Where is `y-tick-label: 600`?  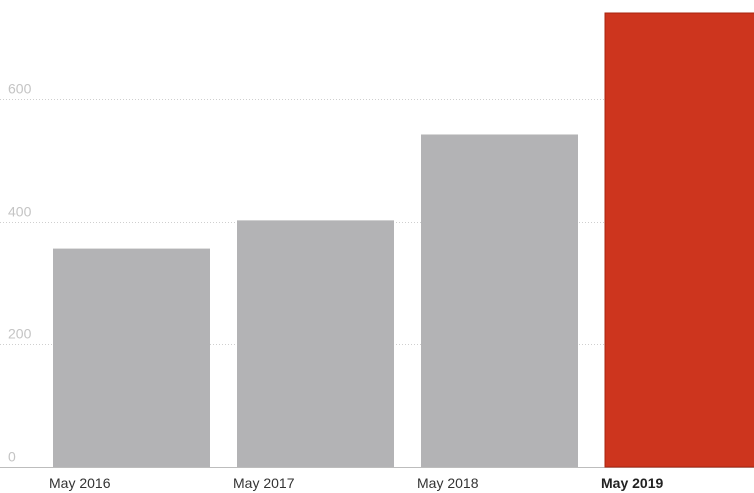
y-tick-label: 600 is located at coordinates (20, 89).